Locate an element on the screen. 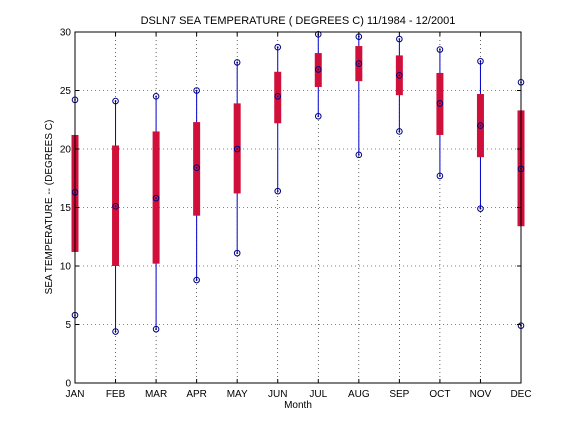  x-tick-label: FEB is located at coordinates (116, 394).